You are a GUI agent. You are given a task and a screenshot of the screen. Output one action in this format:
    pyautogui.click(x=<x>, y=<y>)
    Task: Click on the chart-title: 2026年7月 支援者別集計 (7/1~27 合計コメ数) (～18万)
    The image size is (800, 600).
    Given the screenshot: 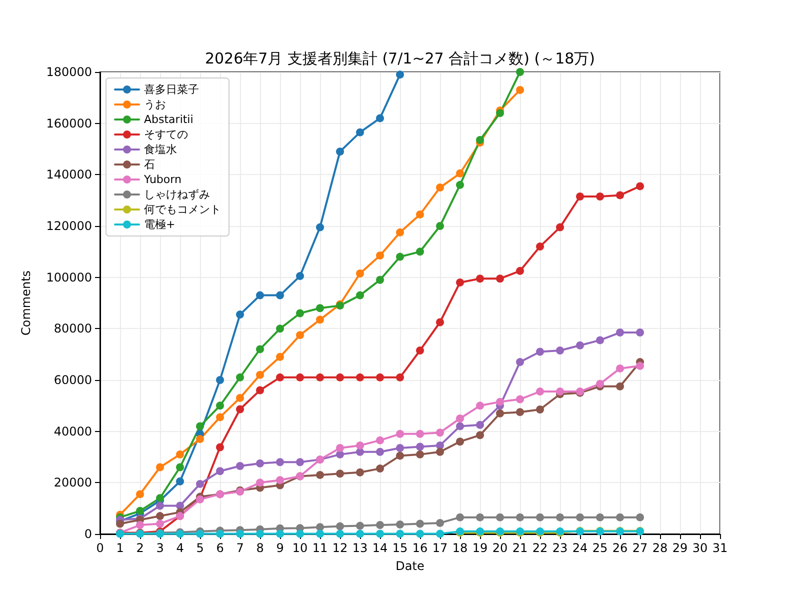 What is the action you would take?
    pyautogui.click(x=400, y=59)
    